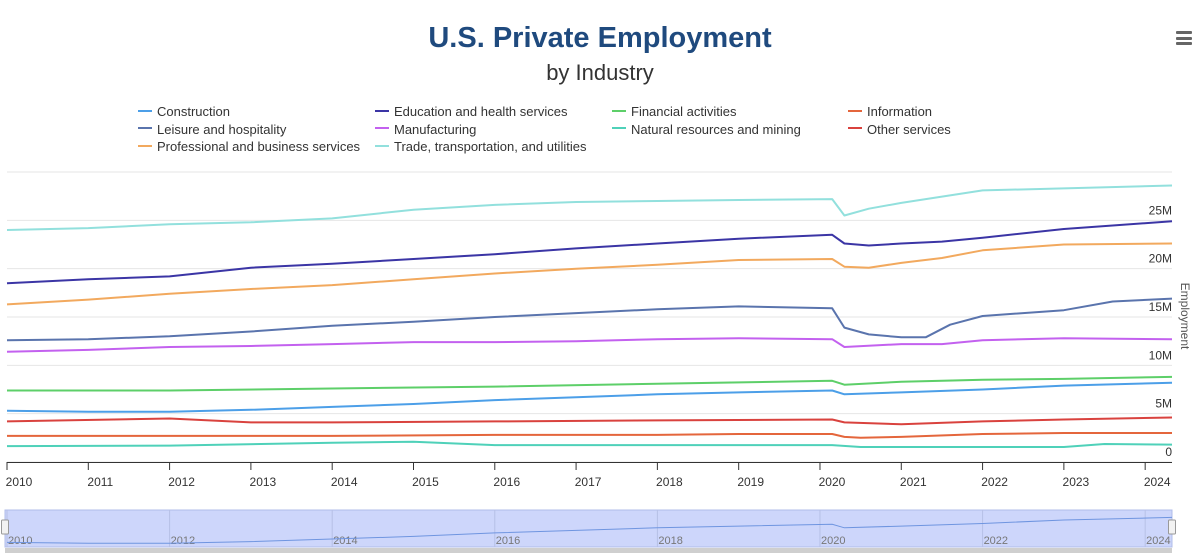  I want to click on y-tick-label: 0, so click(1168, 452).